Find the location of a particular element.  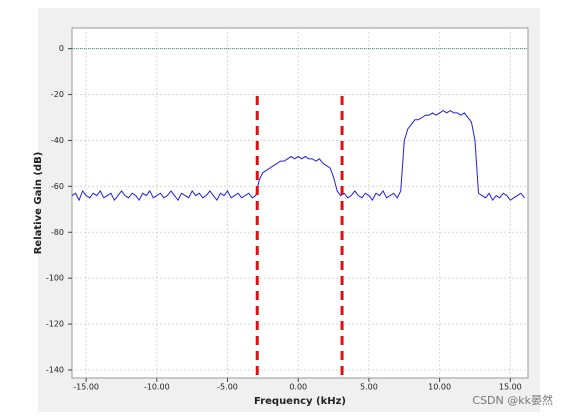

x-tick-label: -10.00 is located at coordinates (157, 387).